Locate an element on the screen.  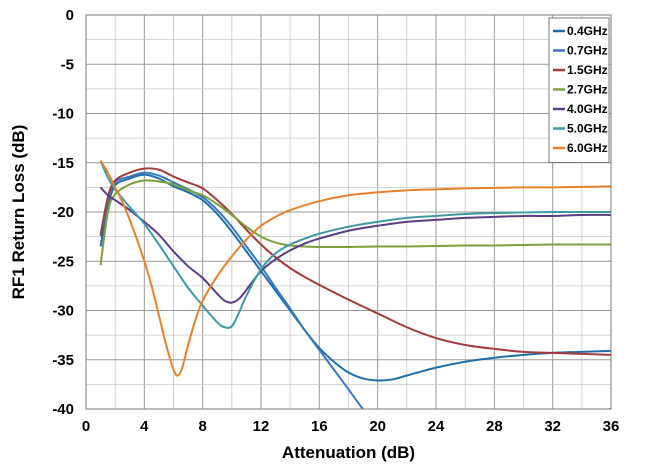
x-tick-label: 28 is located at coordinates (494, 426).